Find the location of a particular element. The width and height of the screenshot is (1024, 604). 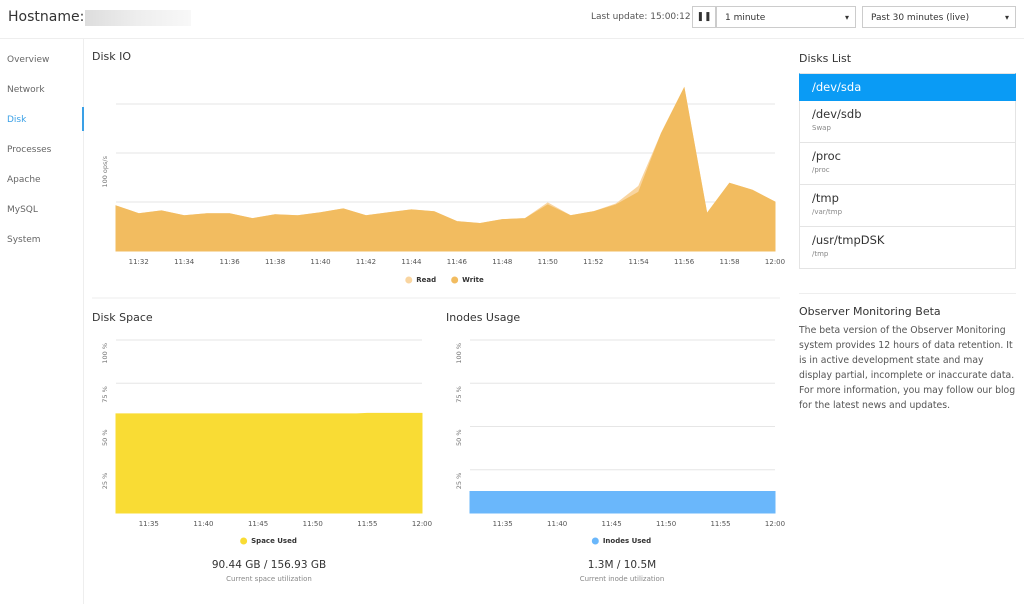

info-title: Observer Monitoring Beta is located at coordinates (870, 311).